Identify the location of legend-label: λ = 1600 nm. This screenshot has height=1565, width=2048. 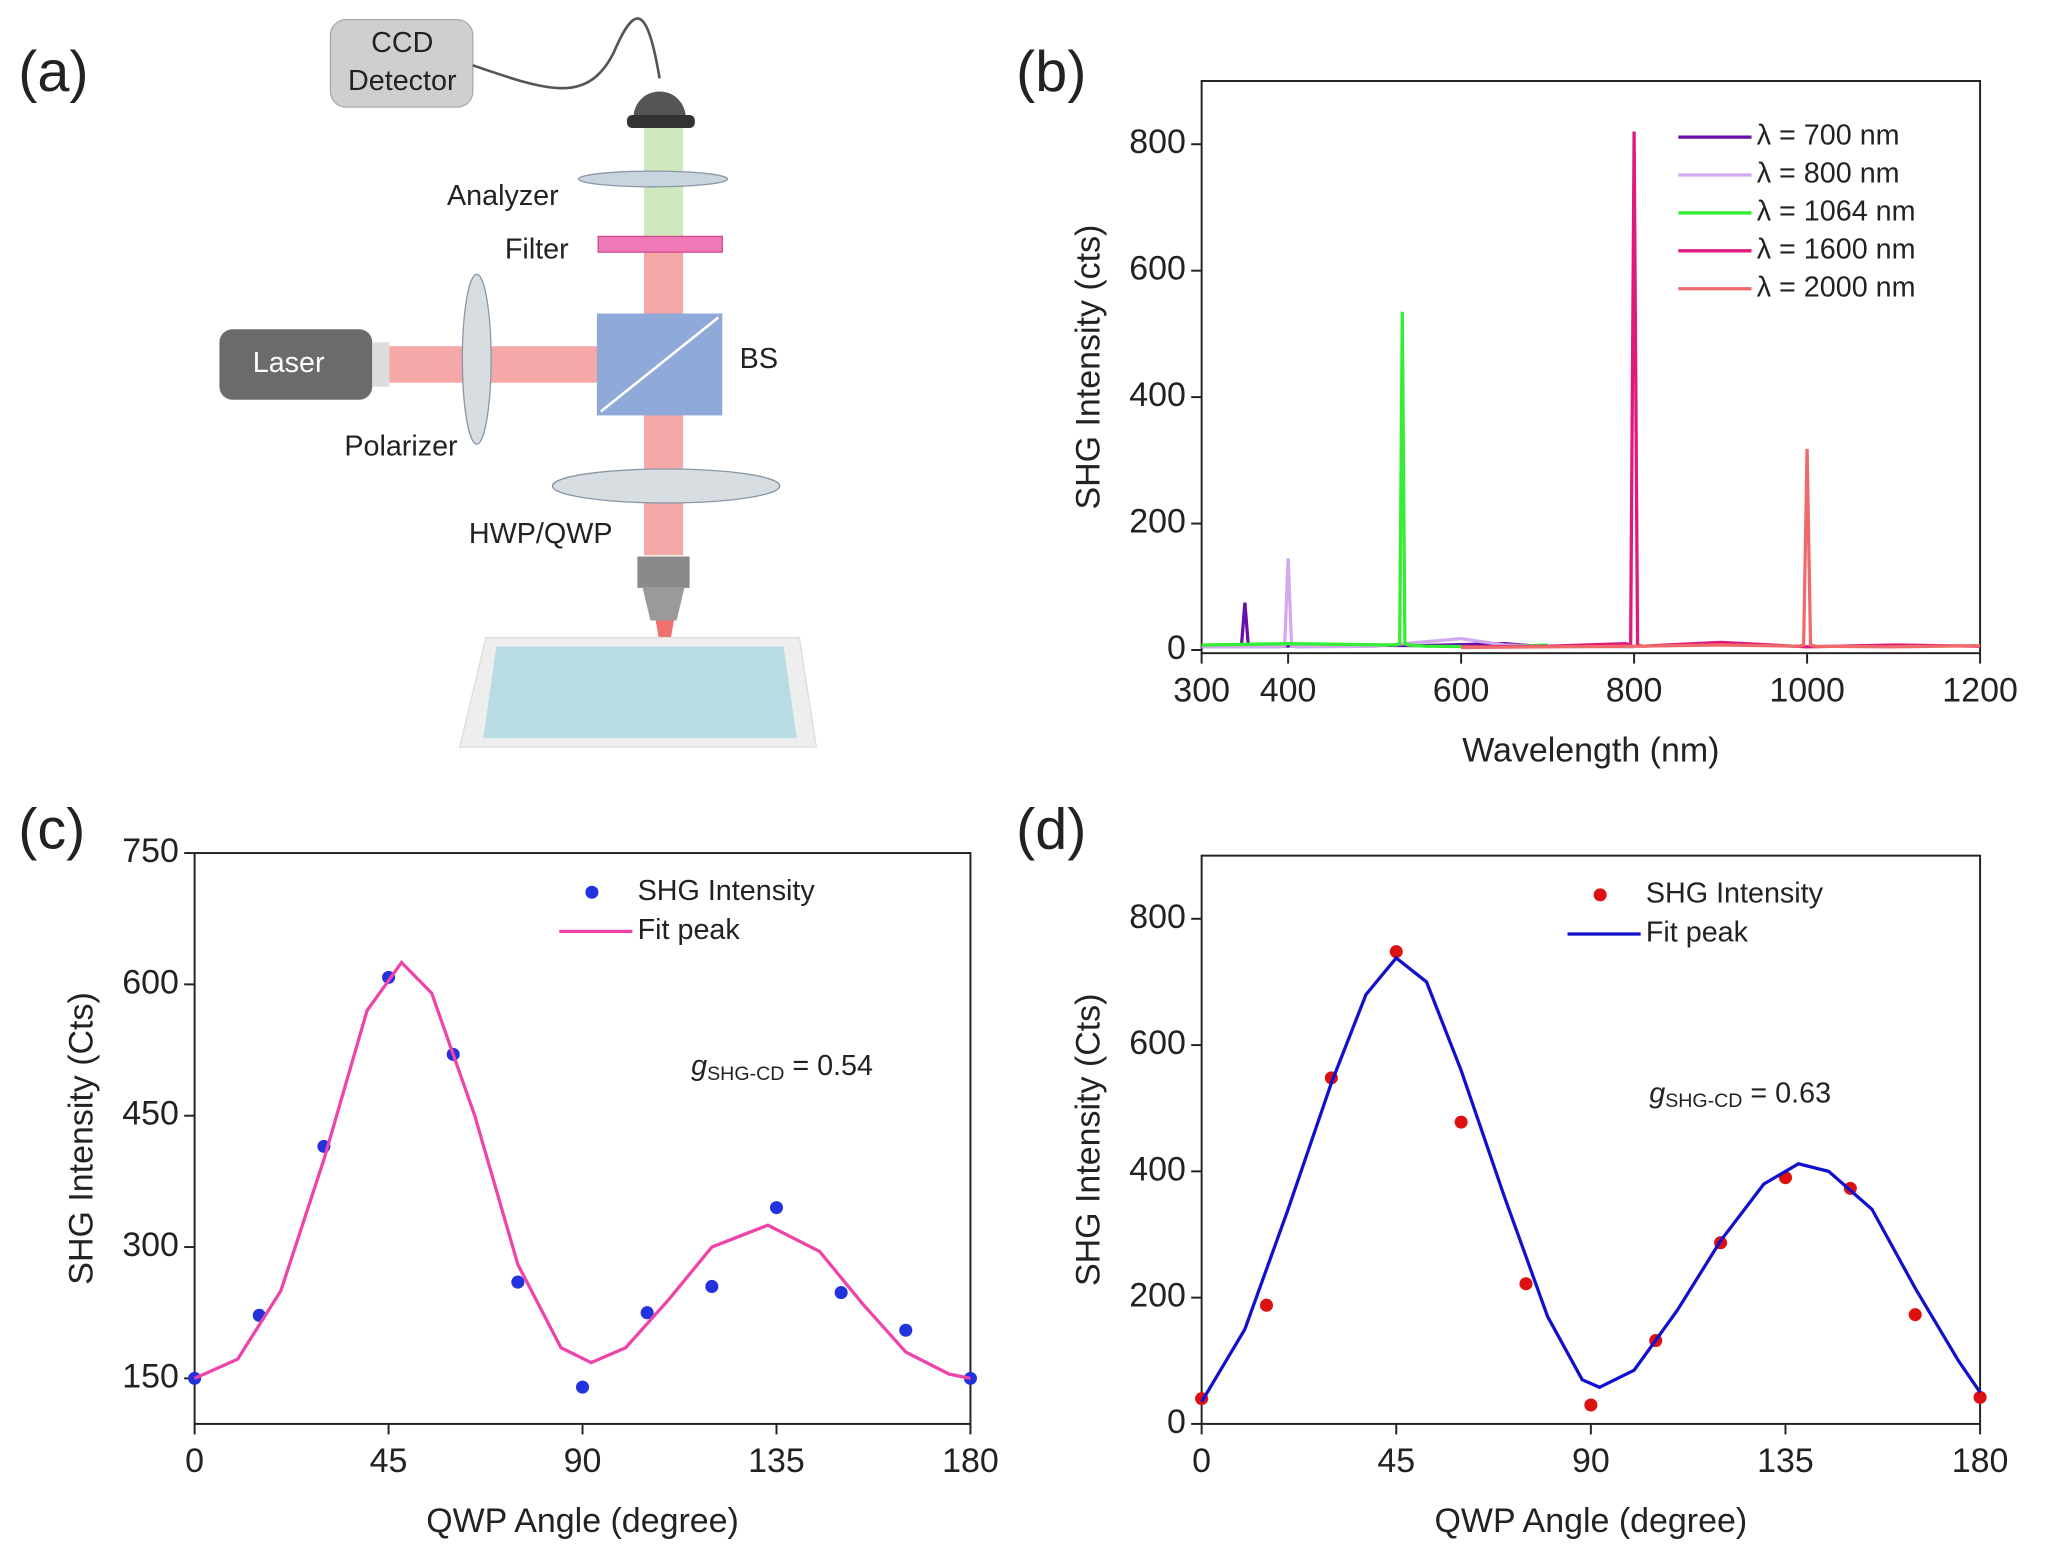
(1836, 249).